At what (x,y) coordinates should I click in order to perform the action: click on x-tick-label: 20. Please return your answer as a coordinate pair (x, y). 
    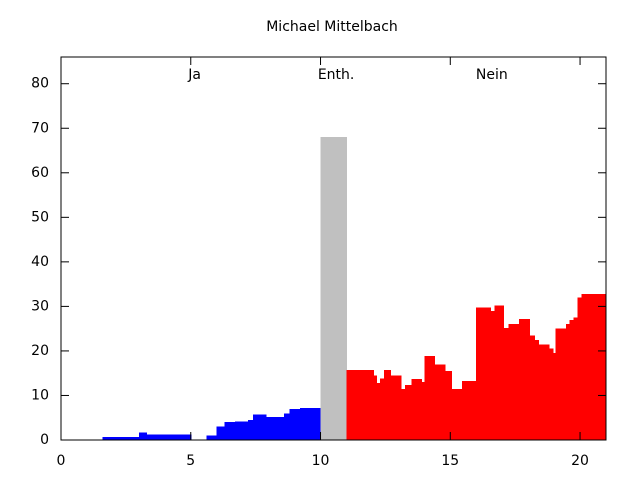
    Looking at the image, I should click on (580, 461).